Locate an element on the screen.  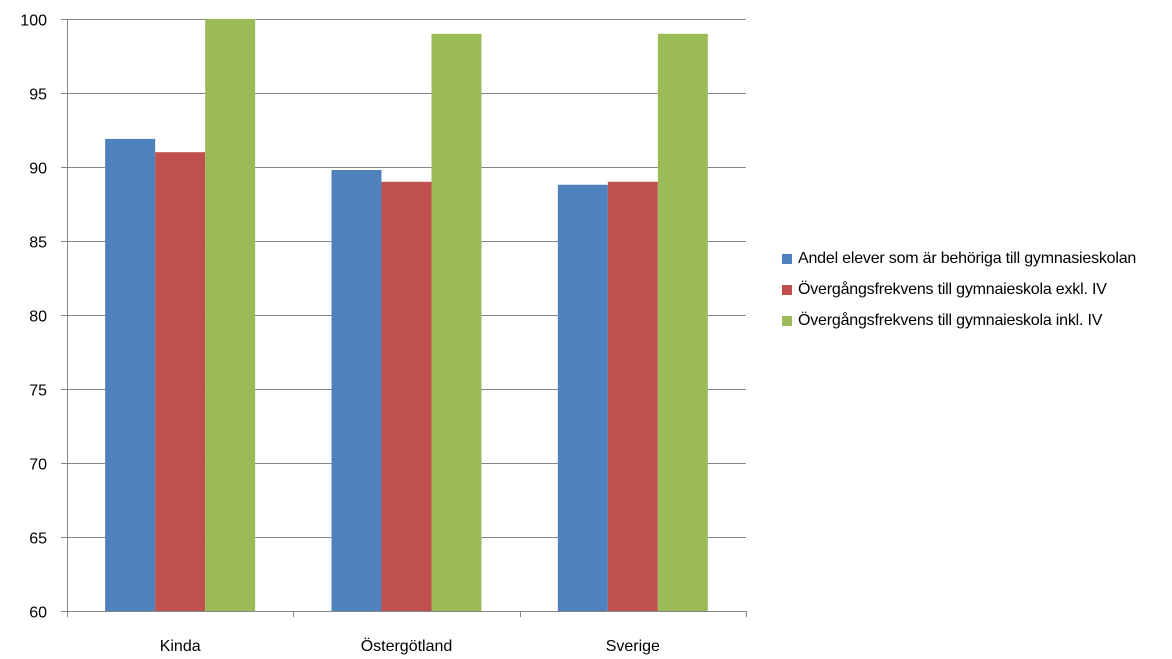
bar-1-östergötland is located at coordinates (356, 390).